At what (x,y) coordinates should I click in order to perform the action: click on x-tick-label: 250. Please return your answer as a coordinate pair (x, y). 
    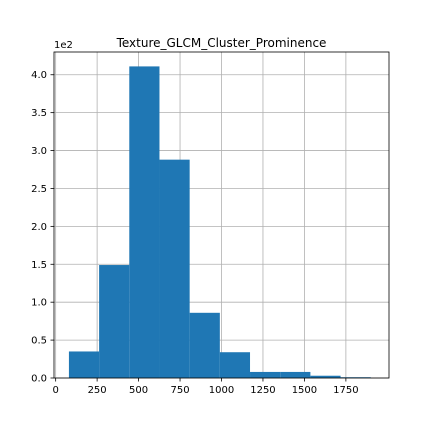
    Looking at the image, I should click on (97, 390).